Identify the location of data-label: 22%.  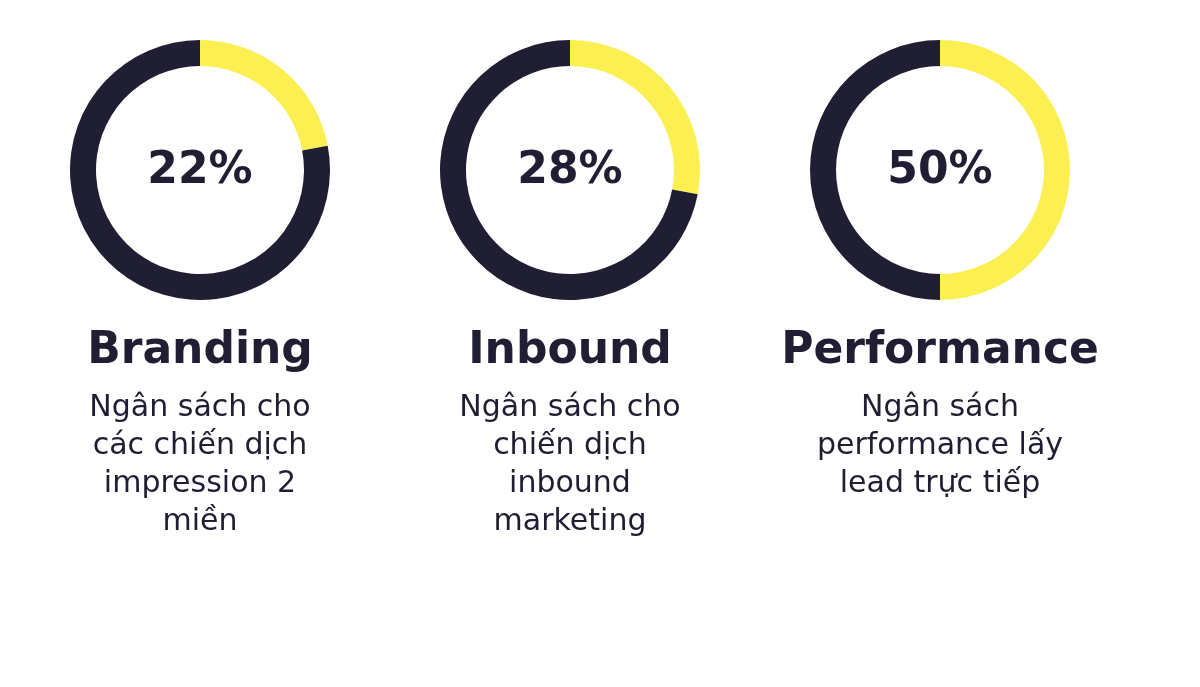
(200, 167).